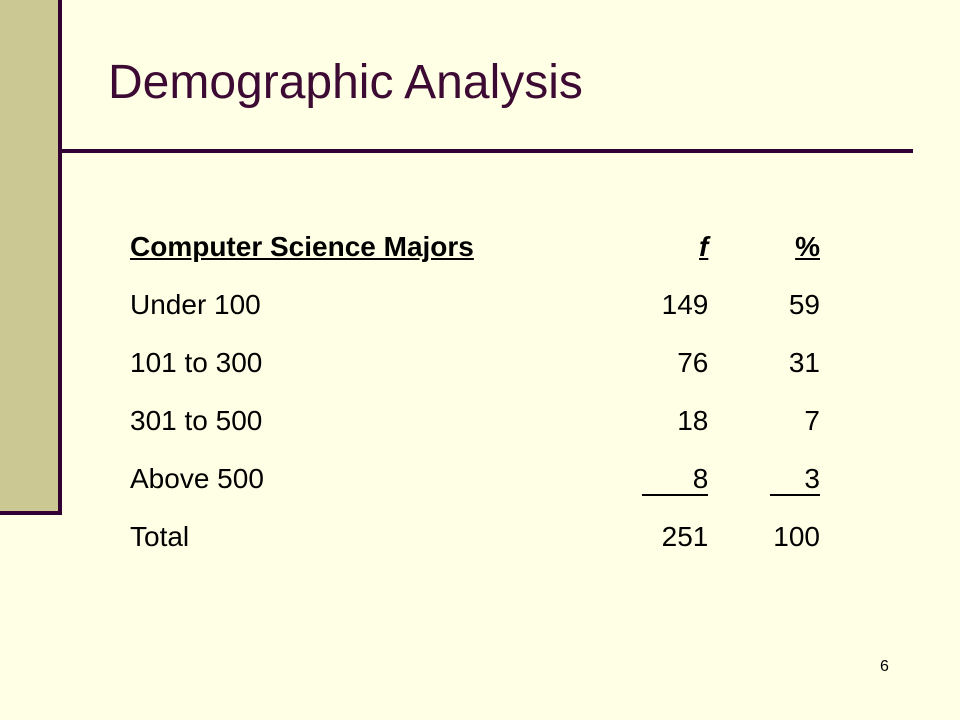 The width and height of the screenshot is (960, 720). I want to click on title-rule, so click(487, 151).